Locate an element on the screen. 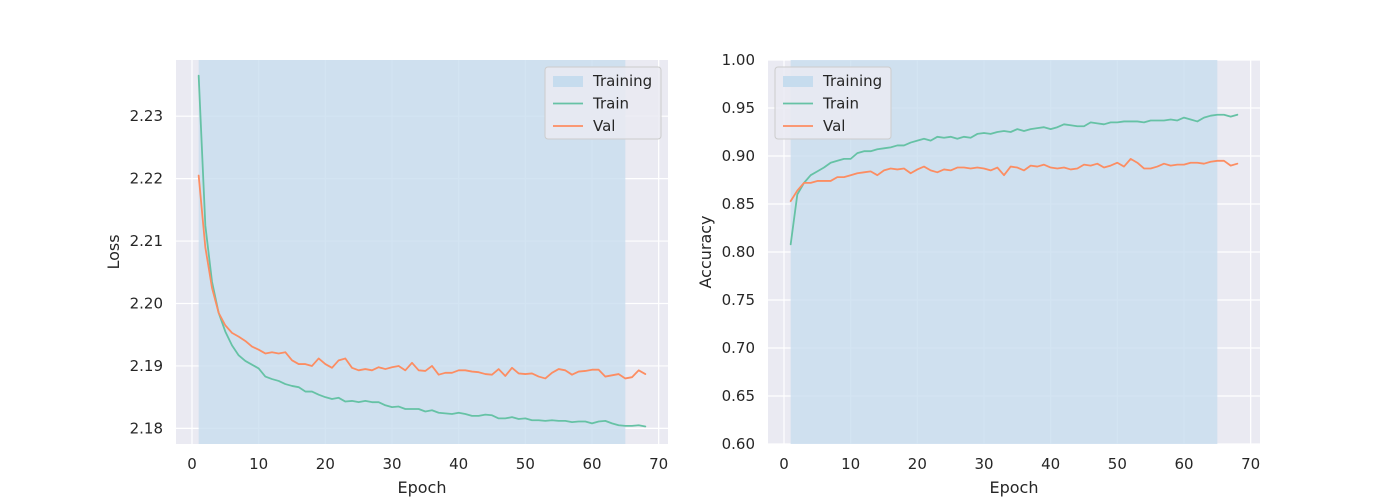 This screenshot has height=504, width=1400. y-tick-label: 0.70 is located at coordinates (738, 348).